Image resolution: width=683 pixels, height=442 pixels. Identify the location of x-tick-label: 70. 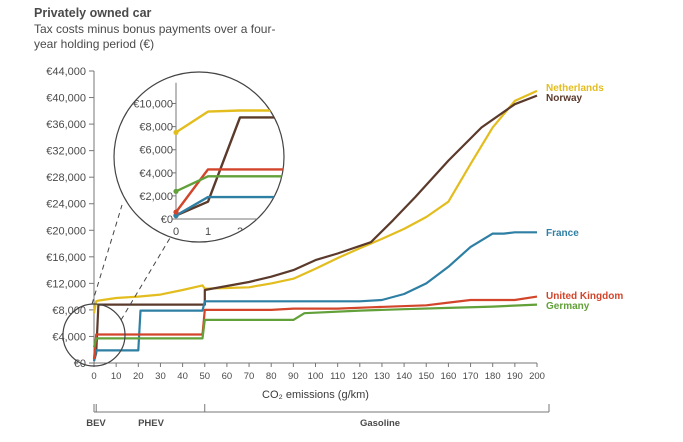
(249, 376).